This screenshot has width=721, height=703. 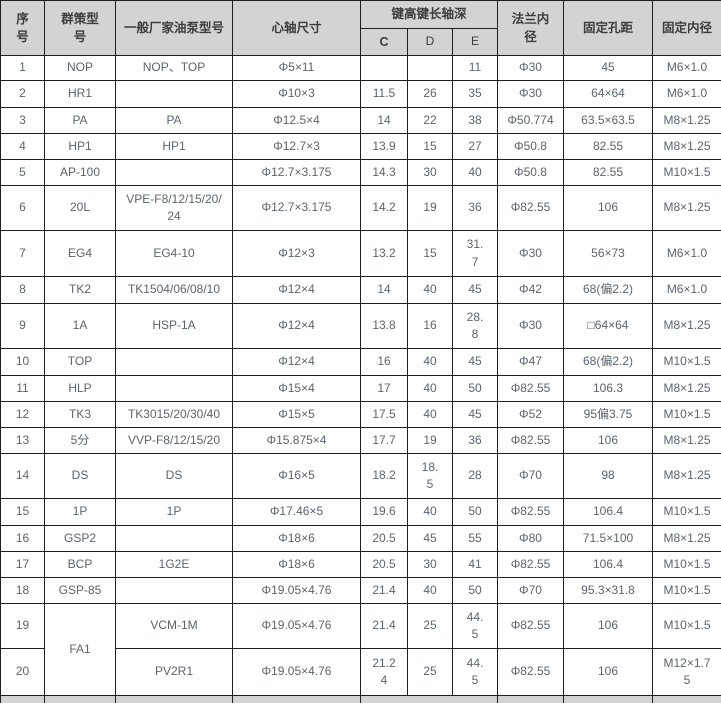 I want to click on cell-c: 14, so click(x=384, y=290).